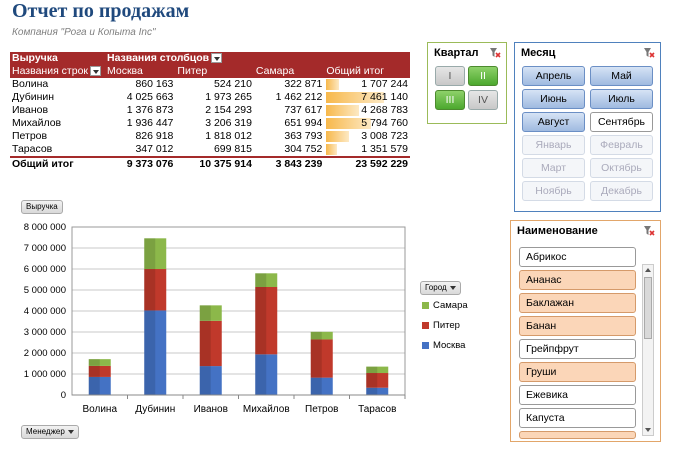  I want to click on slicer-item-month: Сентябрь, so click(621, 122).